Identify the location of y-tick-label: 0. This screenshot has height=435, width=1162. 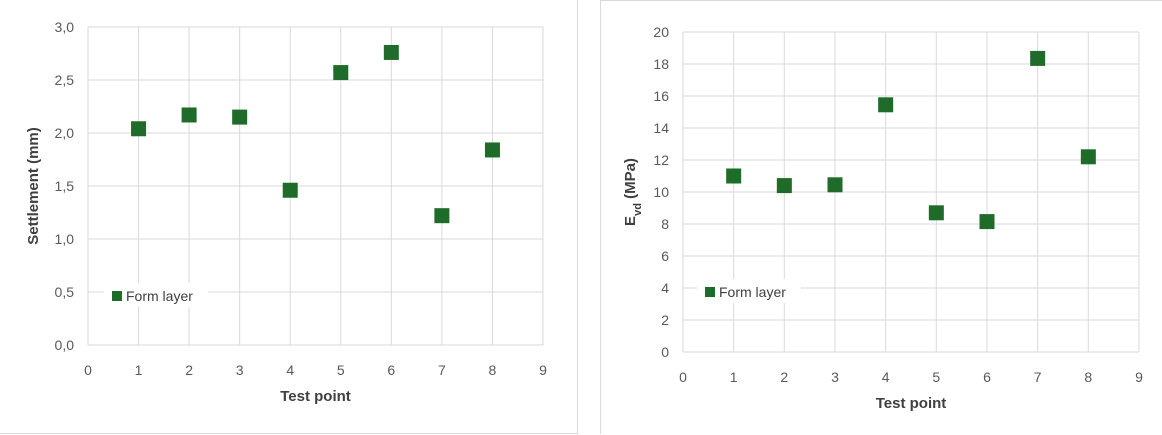
(665, 352).